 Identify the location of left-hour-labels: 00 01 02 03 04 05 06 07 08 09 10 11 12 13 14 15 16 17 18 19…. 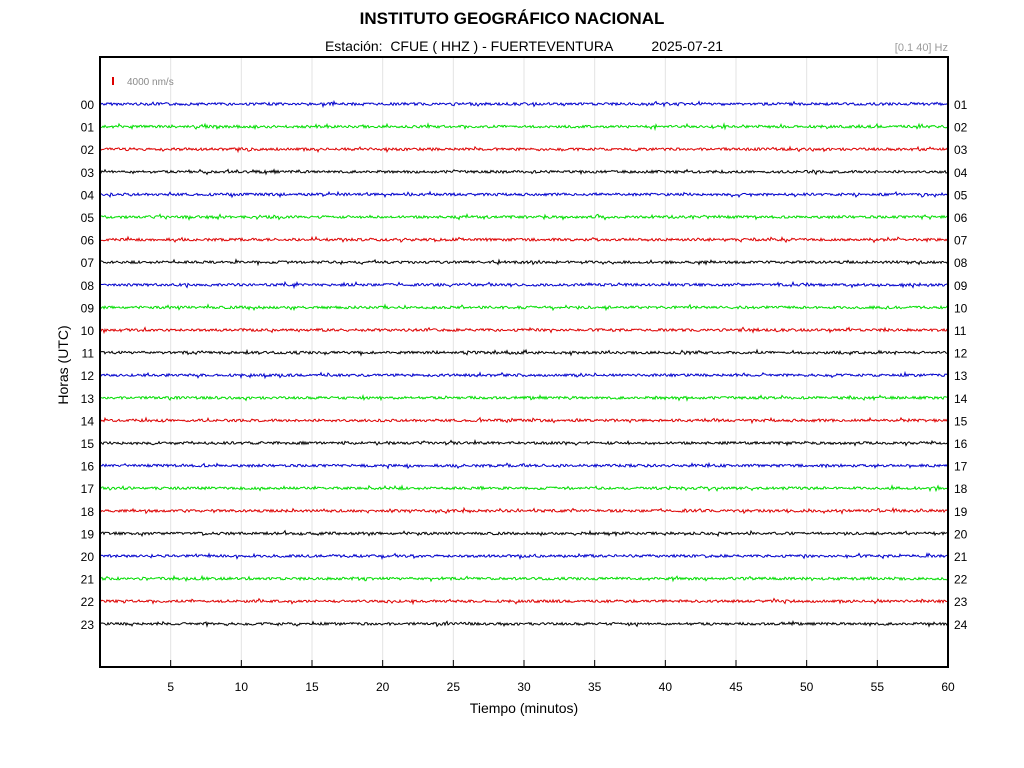
(88, 365).